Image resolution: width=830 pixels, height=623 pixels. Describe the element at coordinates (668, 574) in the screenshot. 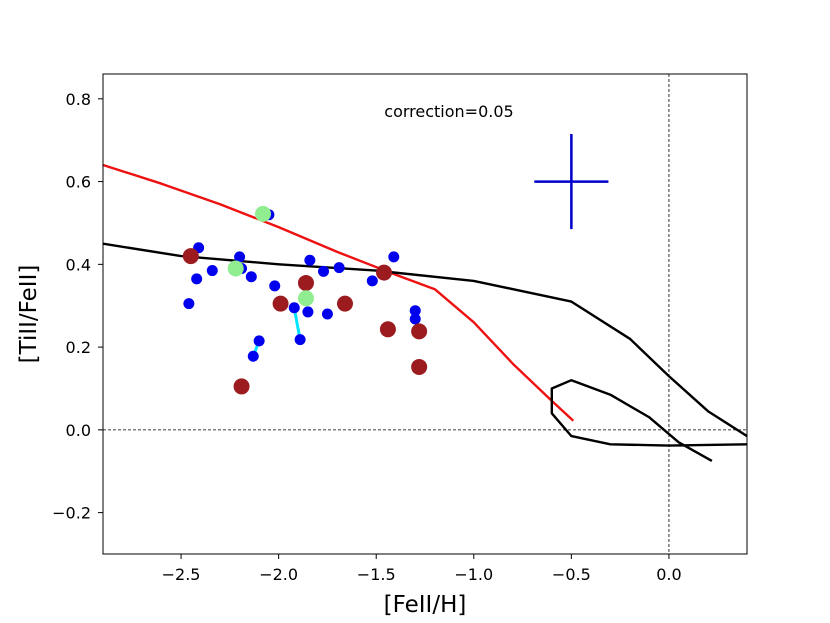

I see `x-tick-label: 0.0` at that location.